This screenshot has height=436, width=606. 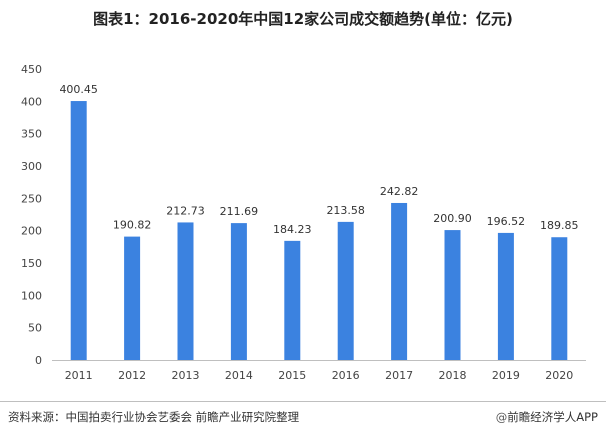 I want to click on data-label-2016: 213.58, so click(x=345, y=210).